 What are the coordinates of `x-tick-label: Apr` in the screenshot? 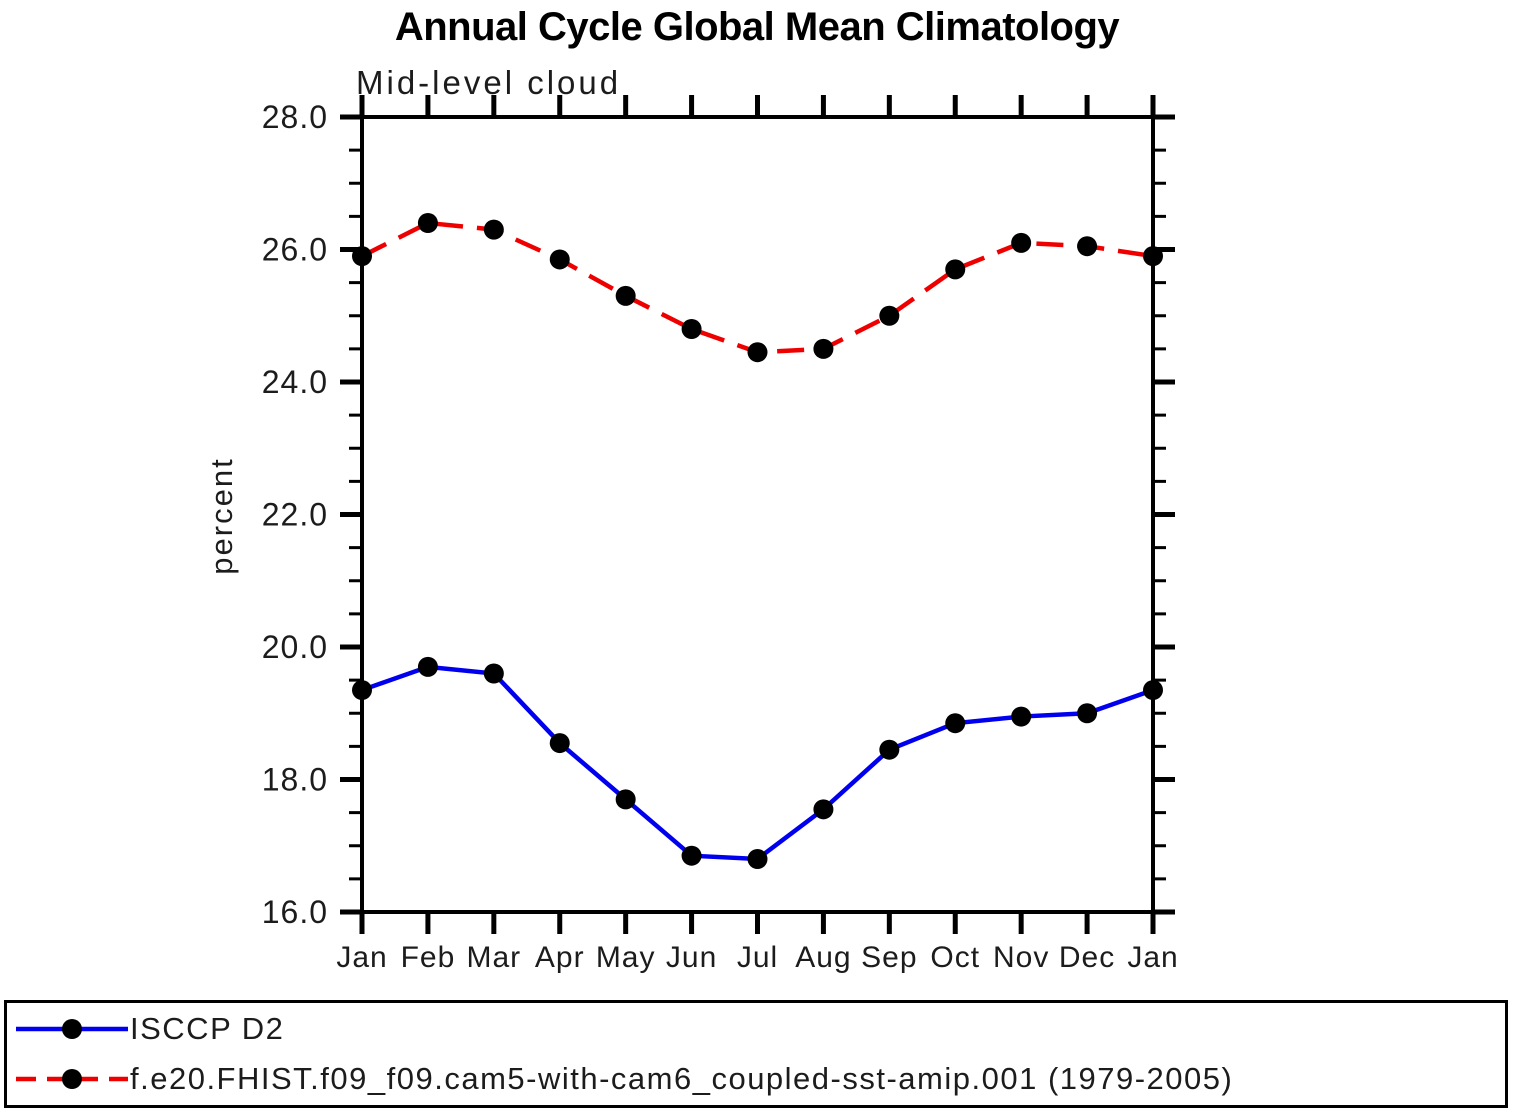 It's located at (560, 957).